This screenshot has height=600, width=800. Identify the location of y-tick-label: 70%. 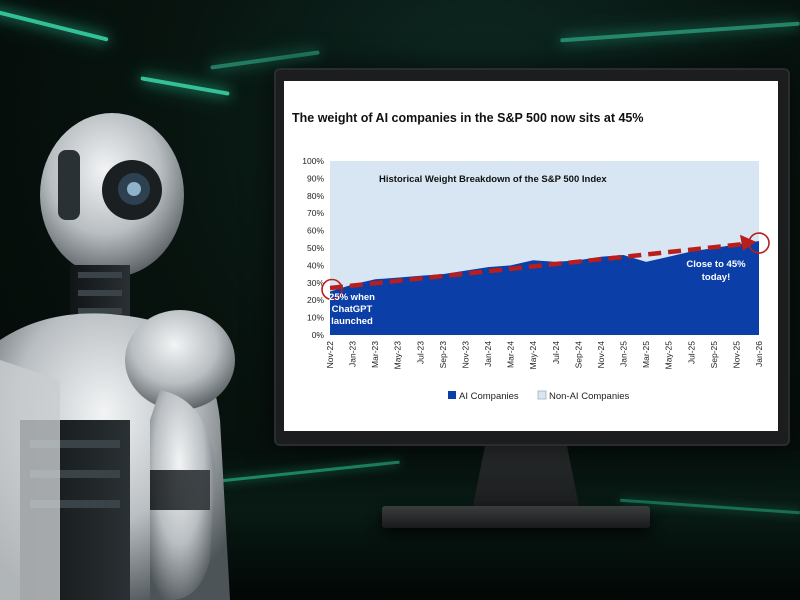
(315, 213).